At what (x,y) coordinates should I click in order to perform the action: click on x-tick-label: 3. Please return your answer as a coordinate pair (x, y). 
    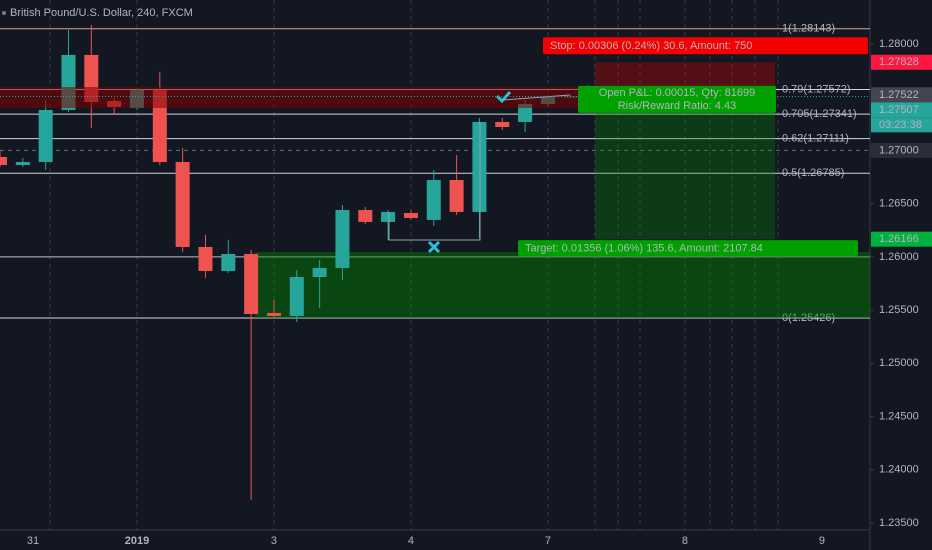
    Looking at the image, I should click on (274, 541).